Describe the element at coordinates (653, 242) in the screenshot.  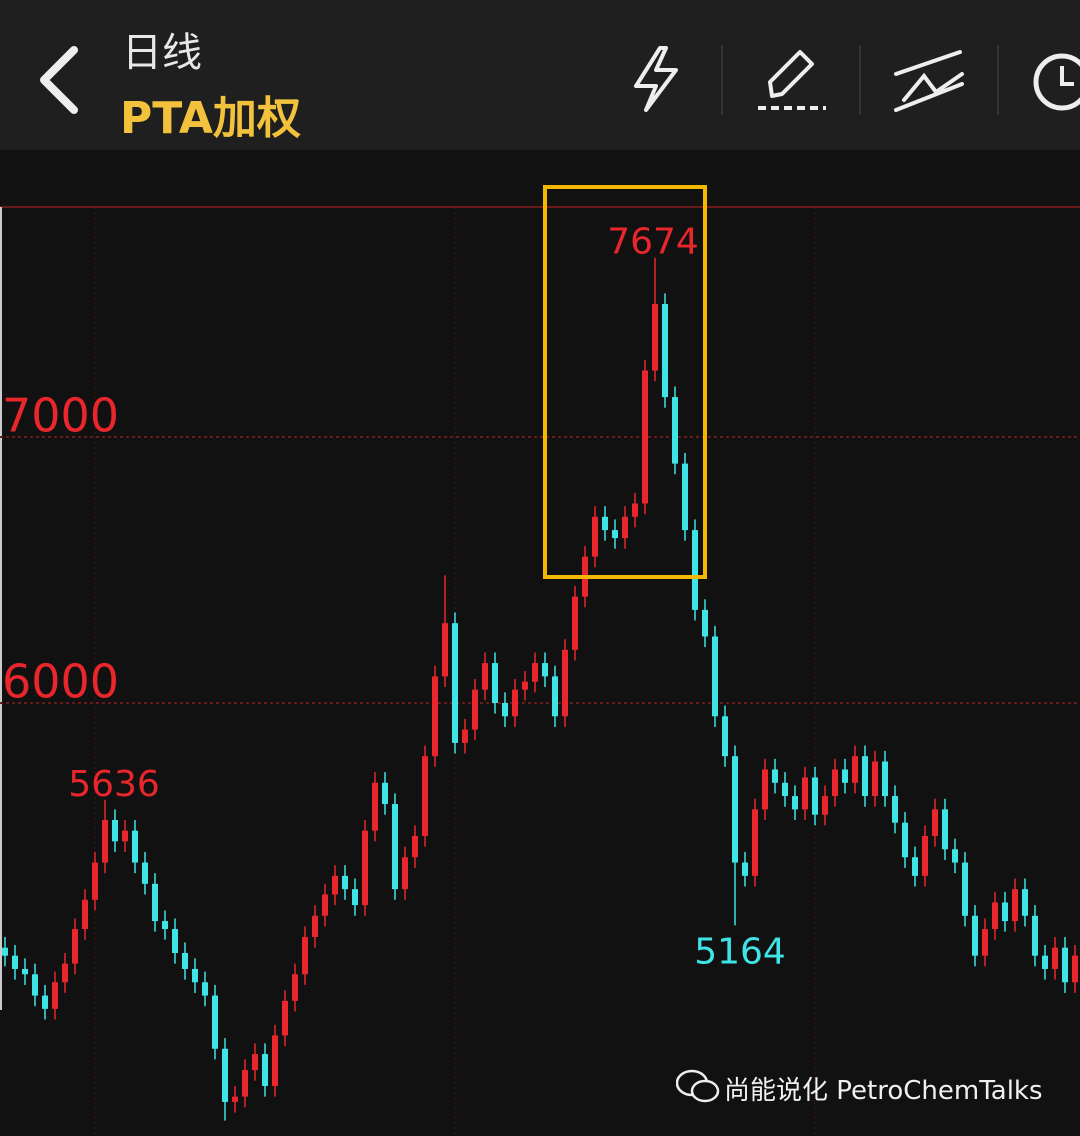
I see `extreme-label: 7674` at that location.